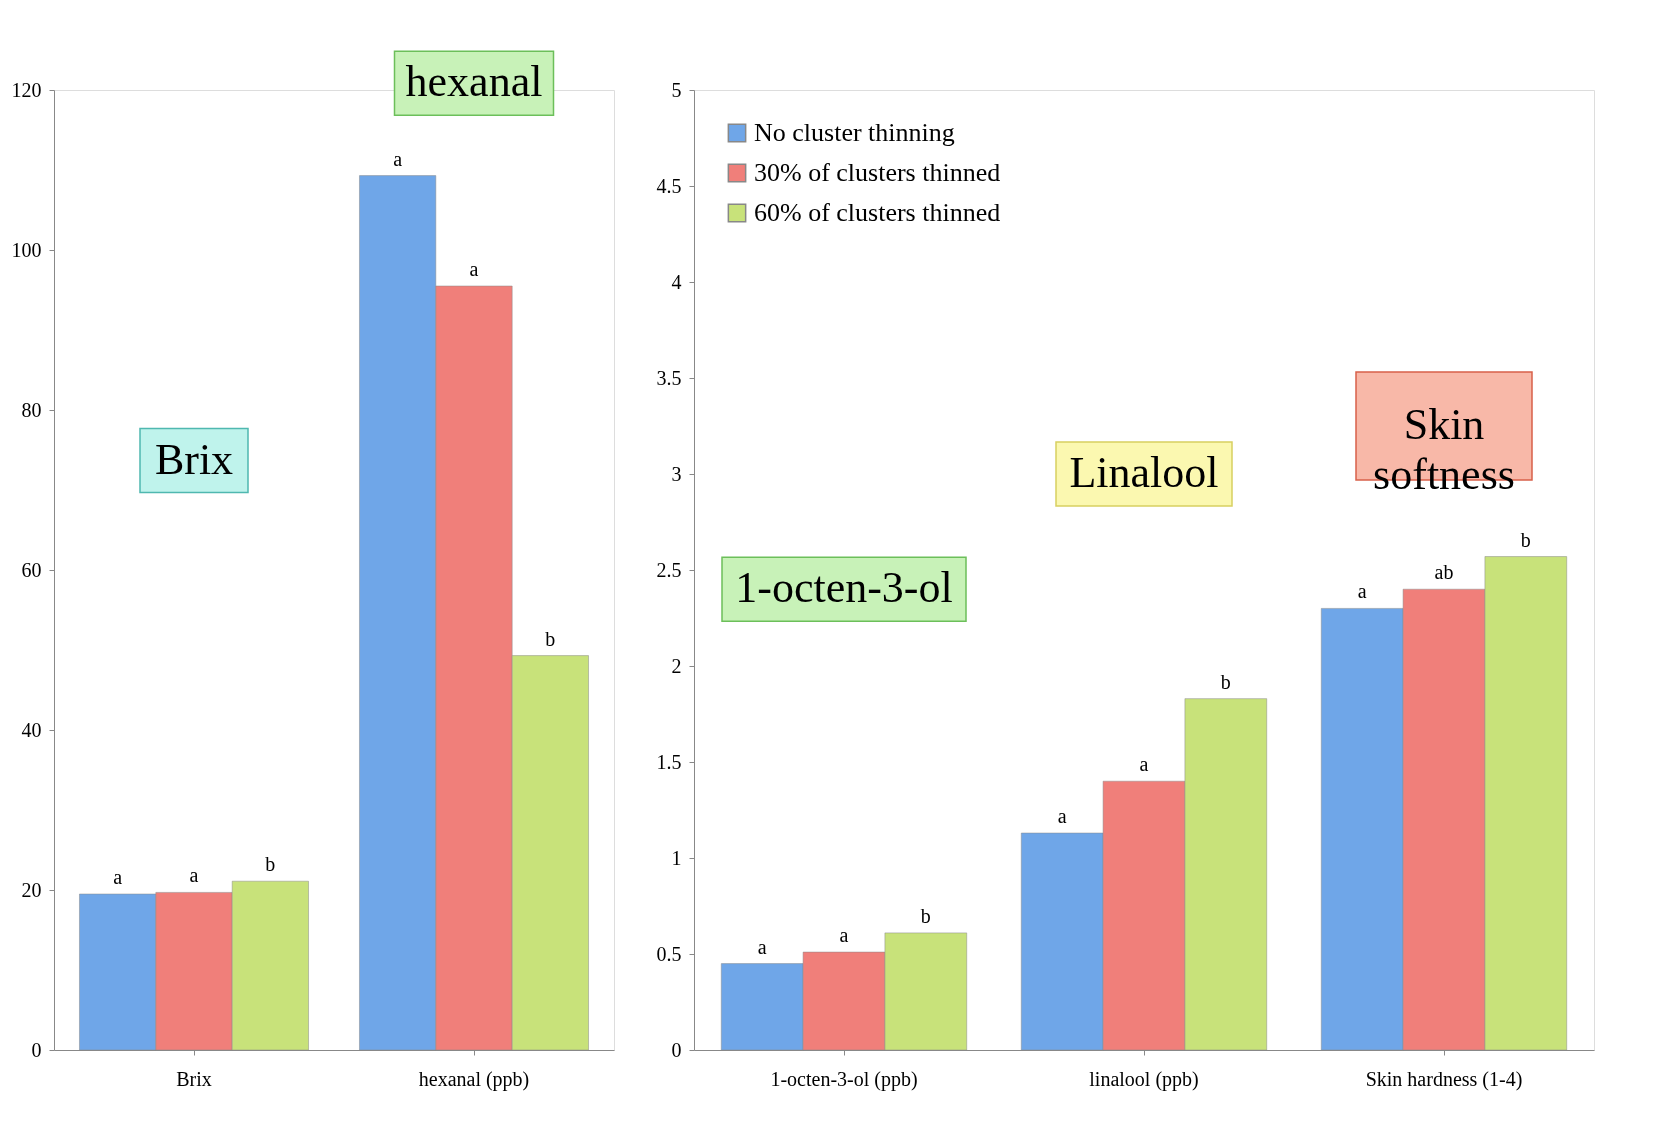 This screenshot has width=1676, height=1145. Describe the element at coordinates (1144, 1079) in the screenshot. I see `x-tick-label: linalool (ppb)` at that location.